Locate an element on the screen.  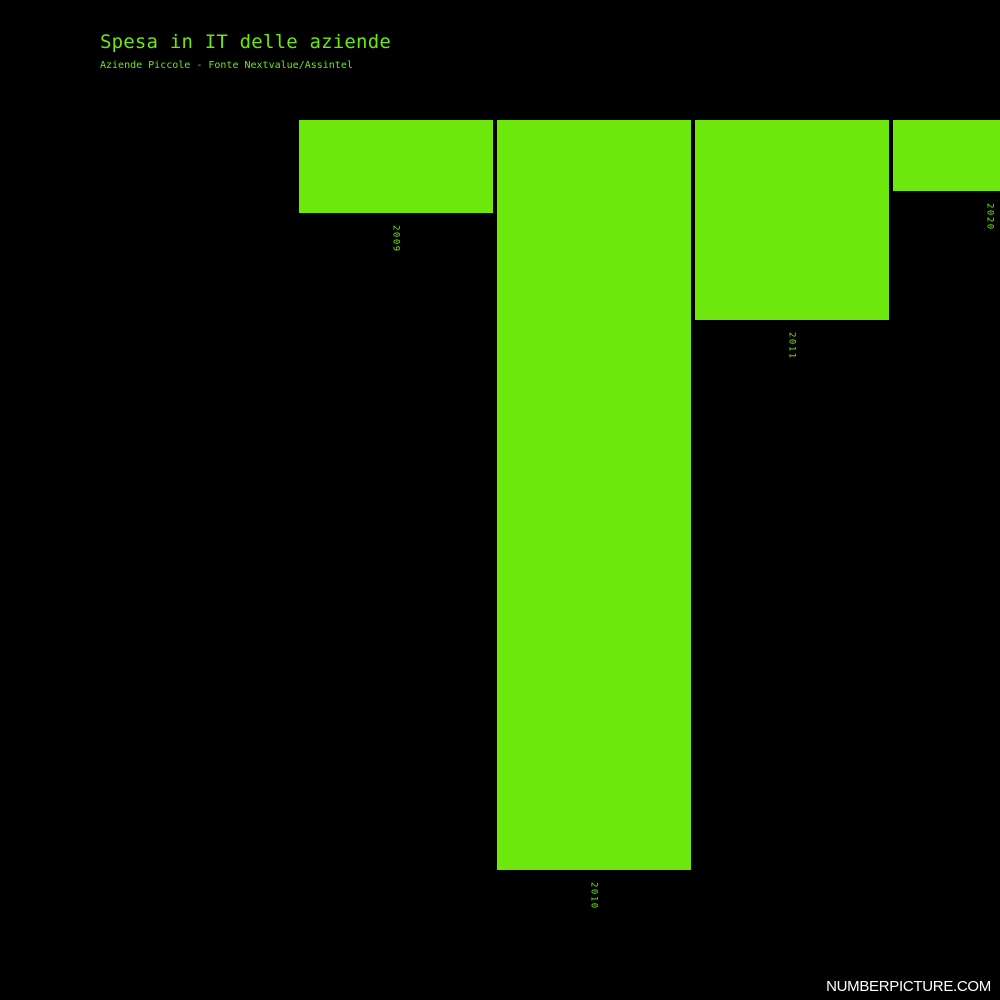
bar-2010 is located at coordinates (594, 495).